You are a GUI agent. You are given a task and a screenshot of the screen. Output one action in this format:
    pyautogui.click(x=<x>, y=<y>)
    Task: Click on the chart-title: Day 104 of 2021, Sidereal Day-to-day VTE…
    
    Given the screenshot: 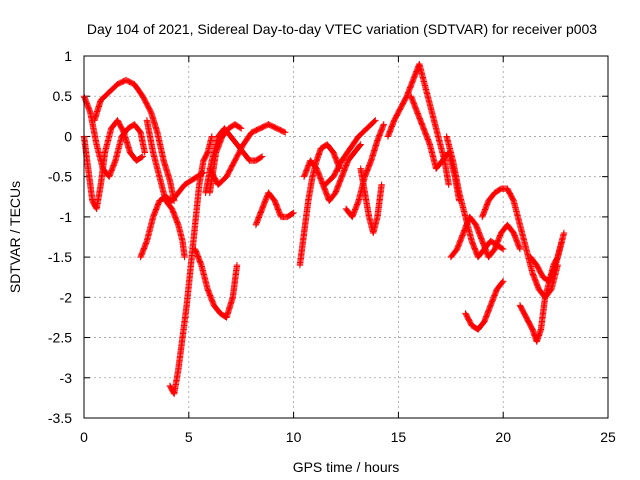 What is the action you would take?
    pyautogui.click(x=342, y=29)
    